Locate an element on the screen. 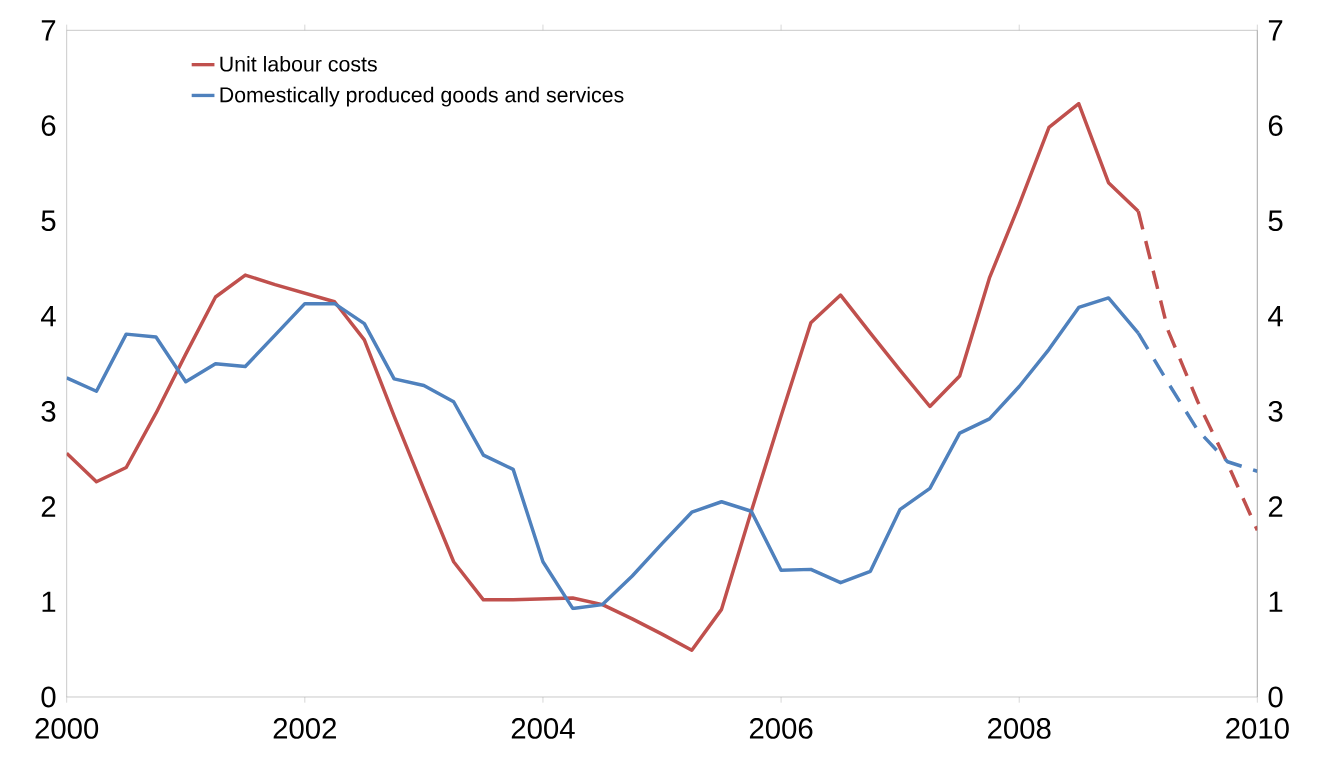  x-tick-label: 2008 is located at coordinates (1019, 728).